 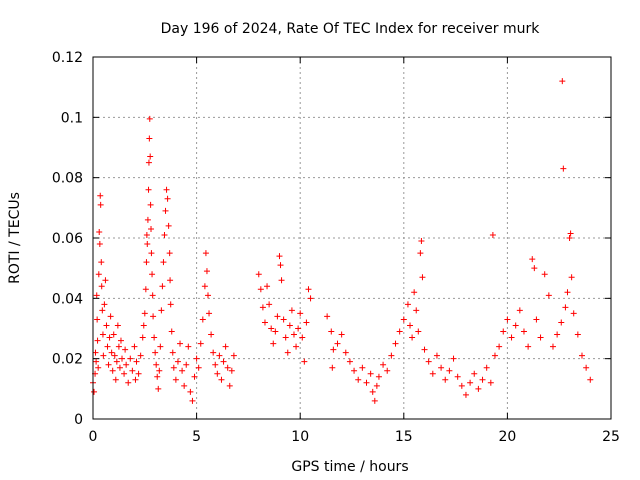 I want to click on x-axis-label: GPS time / hours, so click(x=349, y=467).